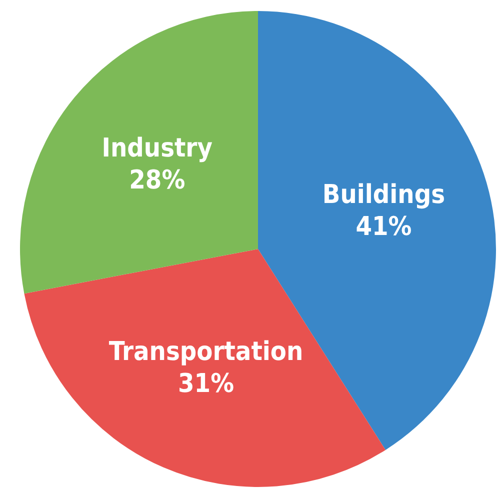 The image size is (498, 496). Describe the element at coordinates (157, 180) in the screenshot. I see `data-label: 28%` at that location.